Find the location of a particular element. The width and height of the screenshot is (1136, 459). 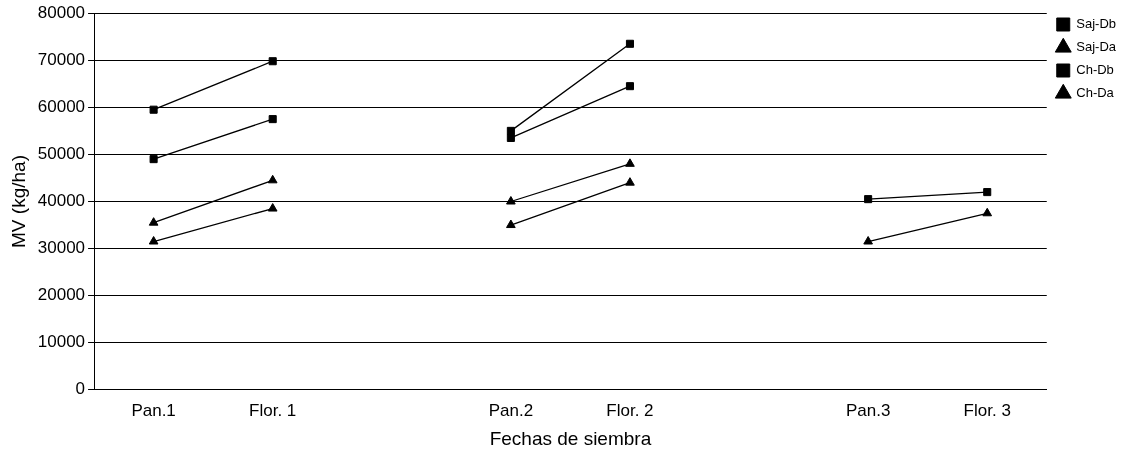

y-tick-label: 80000 is located at coordinates (61, 12).